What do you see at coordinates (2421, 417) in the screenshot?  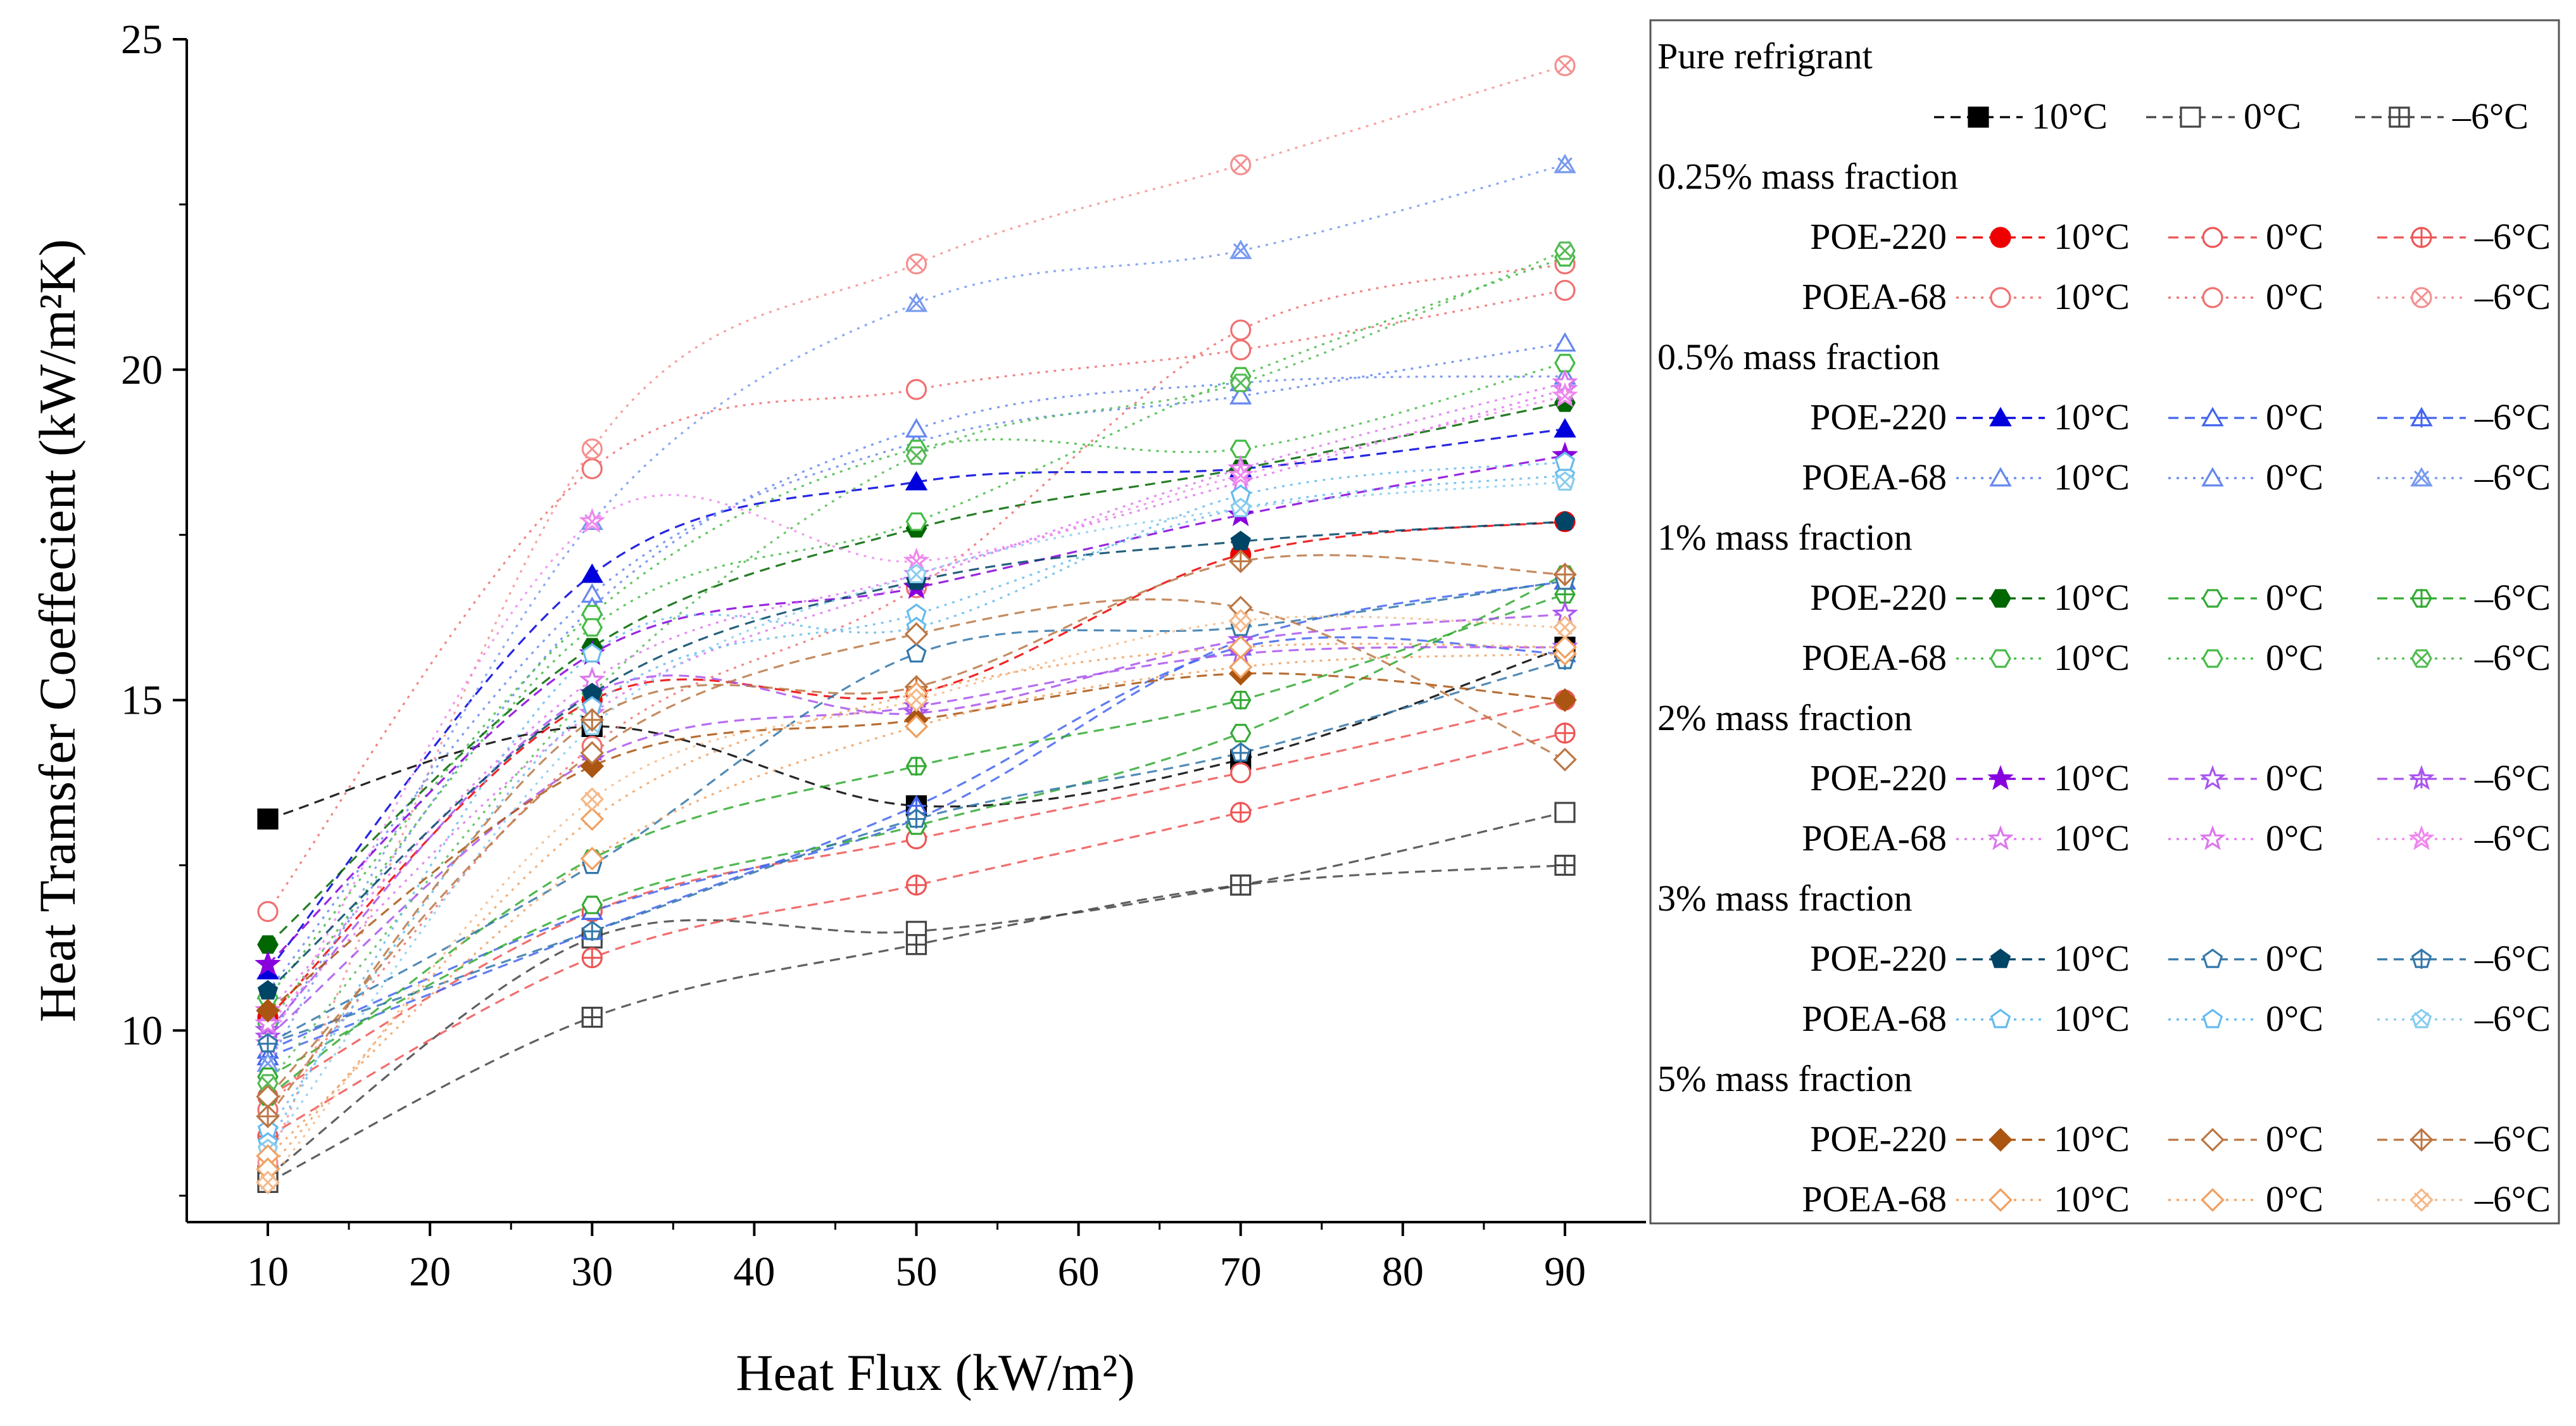 I see `legend-marker-p05-poe-m6` at bounding box center [2421, 417].